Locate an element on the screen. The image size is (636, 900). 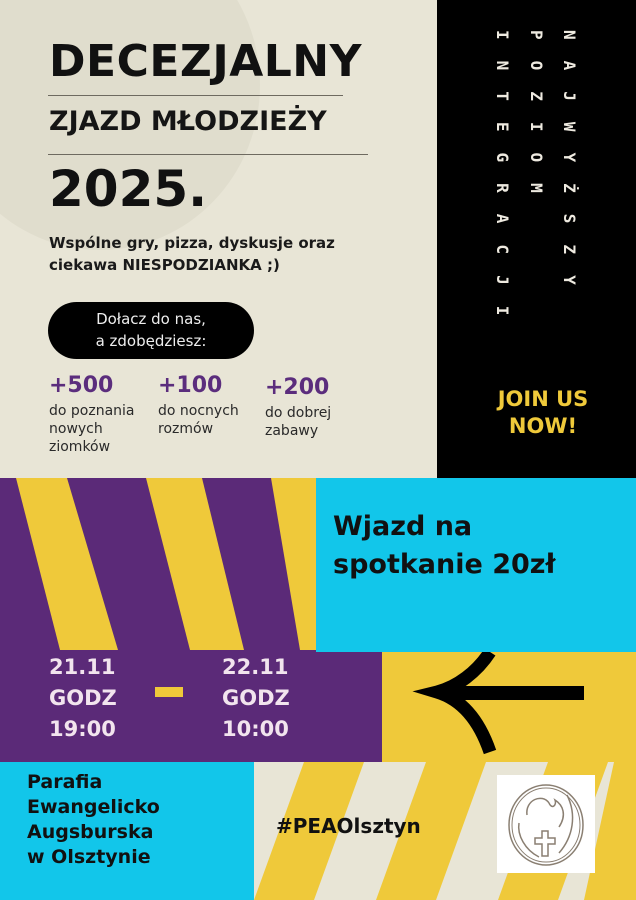
arrow-left-icon is located at coordinates (498, 701).